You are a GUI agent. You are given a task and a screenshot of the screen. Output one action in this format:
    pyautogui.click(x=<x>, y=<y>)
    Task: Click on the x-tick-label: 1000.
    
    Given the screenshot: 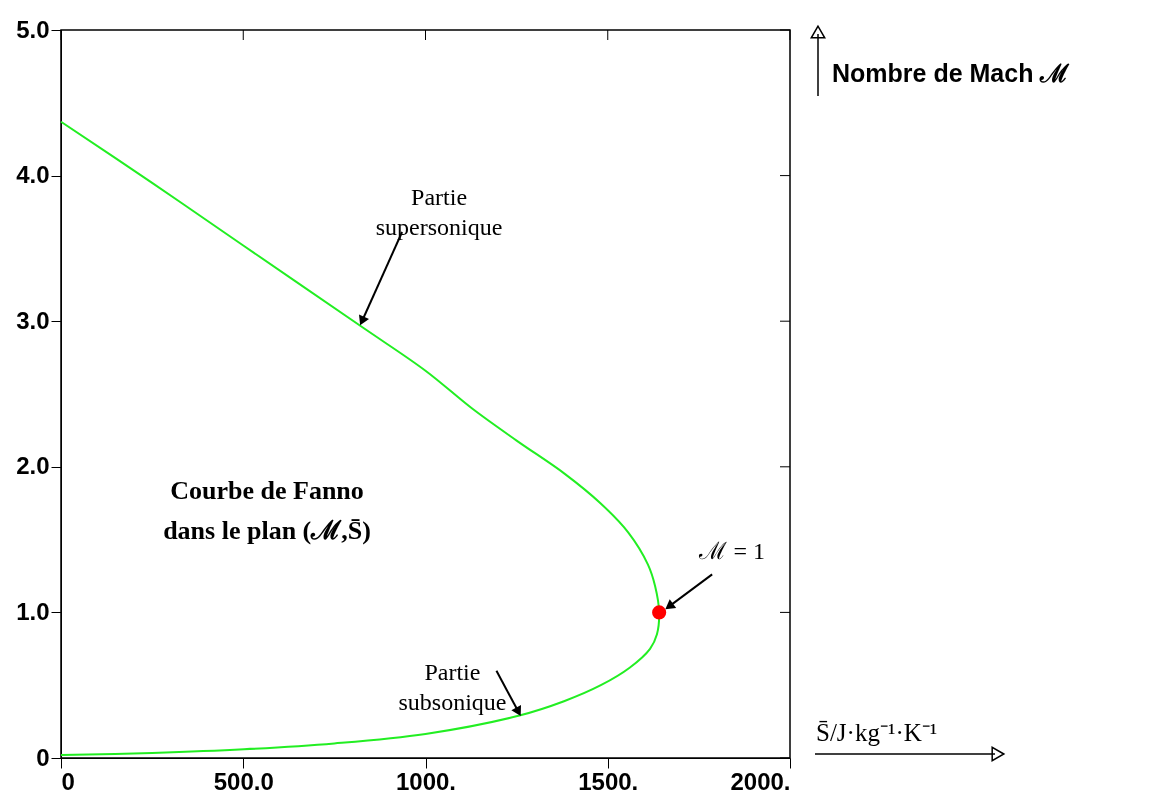 What is the action you would take?
    pyautogui.click(x=426, y=781)
    